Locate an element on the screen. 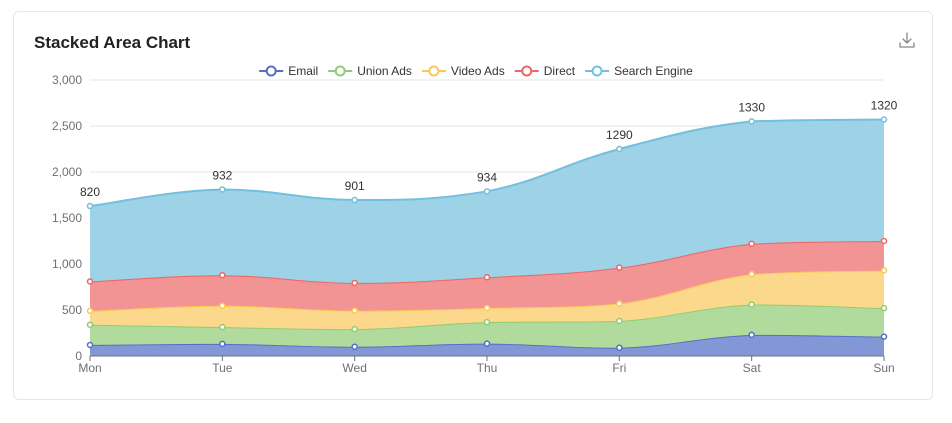 Image resolution: width=952 pixels, height=423 pixels. area-direct is located at coordinates (487, 276).